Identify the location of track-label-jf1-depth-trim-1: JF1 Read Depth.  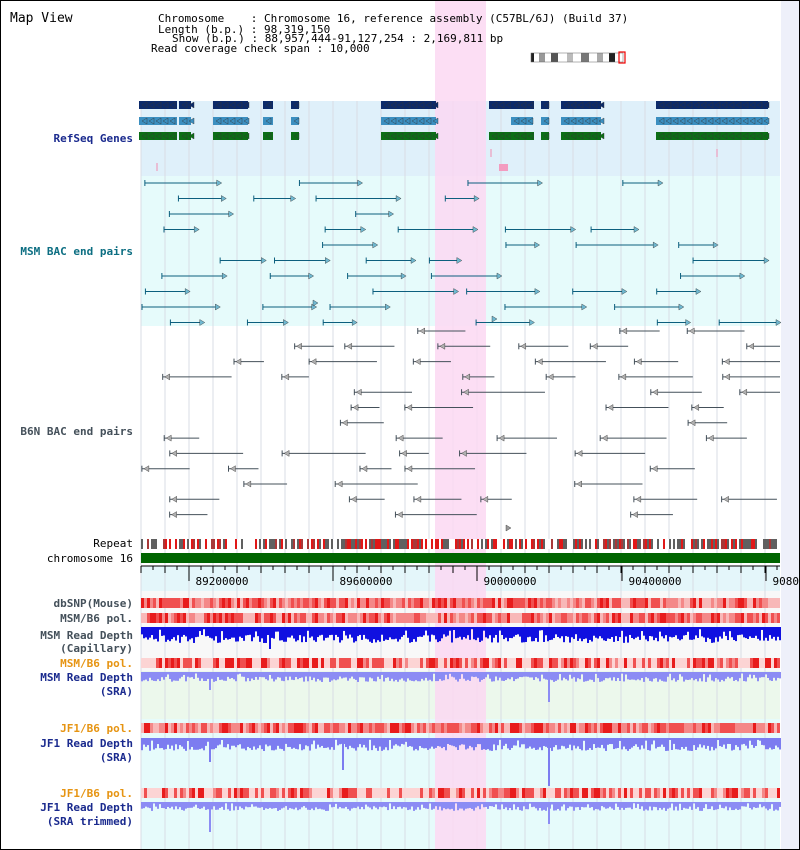
(86, 807).